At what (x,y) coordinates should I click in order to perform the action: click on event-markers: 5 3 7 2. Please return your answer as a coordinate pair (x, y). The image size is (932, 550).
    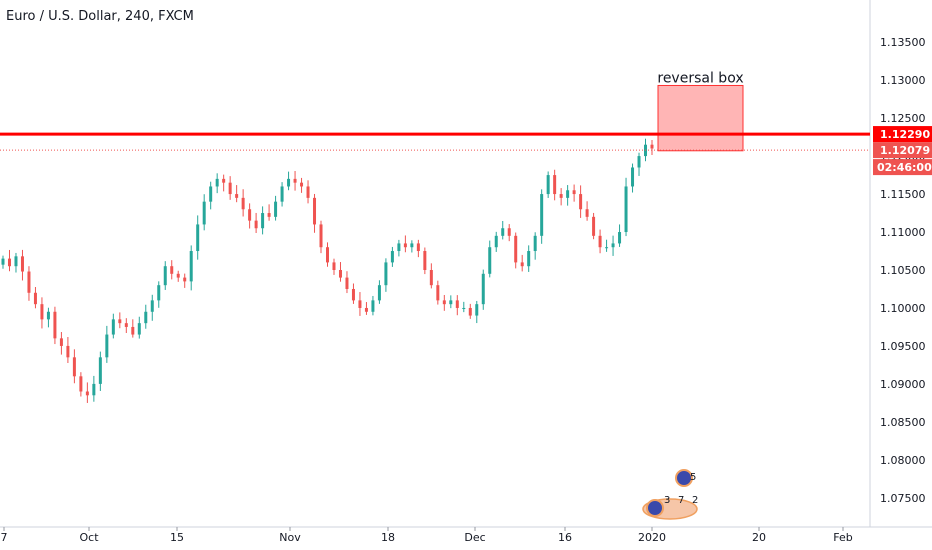
    Looking at the image, I should click on (670, 494).